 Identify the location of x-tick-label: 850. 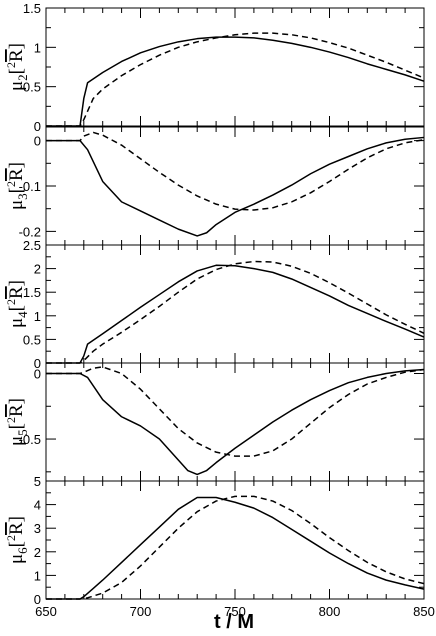
(424, 611).